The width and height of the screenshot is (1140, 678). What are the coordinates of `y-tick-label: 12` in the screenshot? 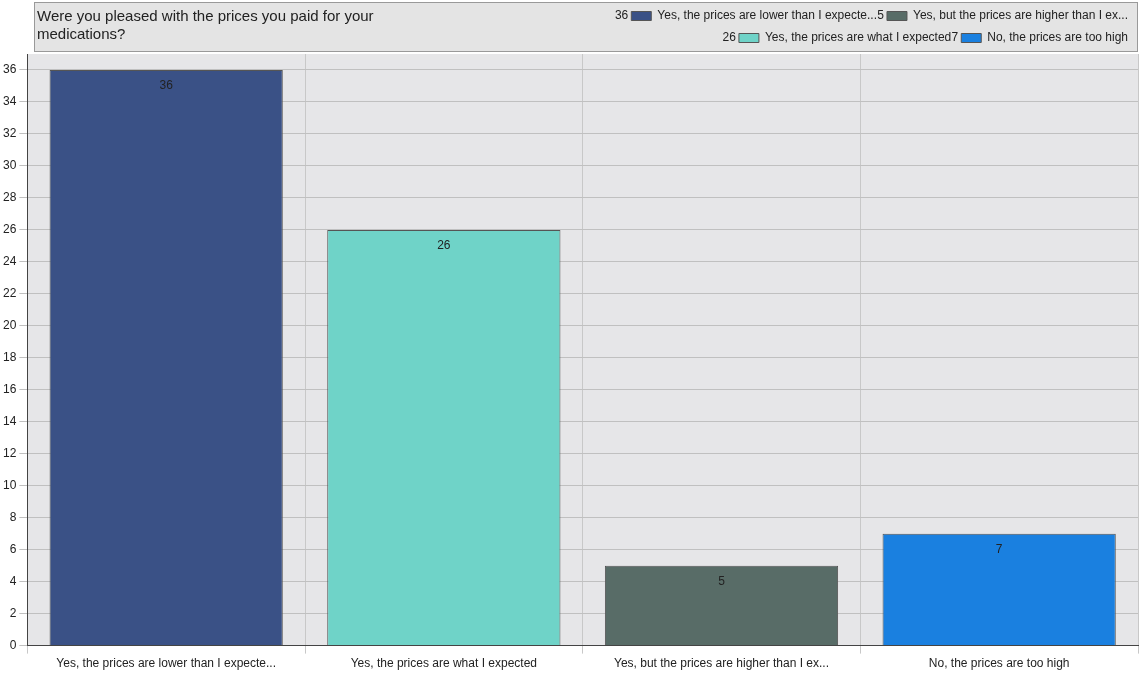 It's located at (9, 453).